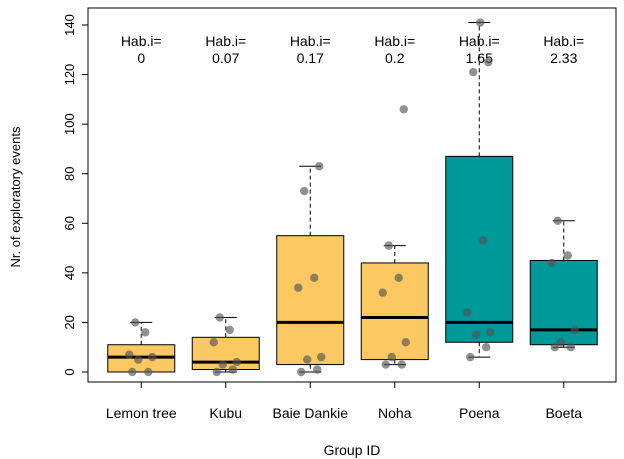  I want to click on hab-i-value: 2.33, so click(563, 58).